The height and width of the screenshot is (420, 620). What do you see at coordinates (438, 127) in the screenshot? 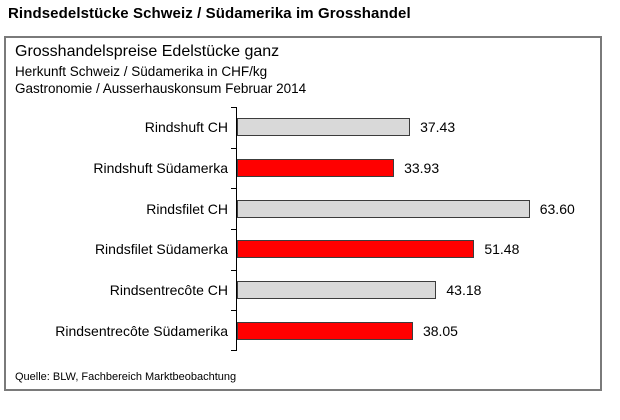
I see `value-label: 37.43` at bounding box center [438, 127].